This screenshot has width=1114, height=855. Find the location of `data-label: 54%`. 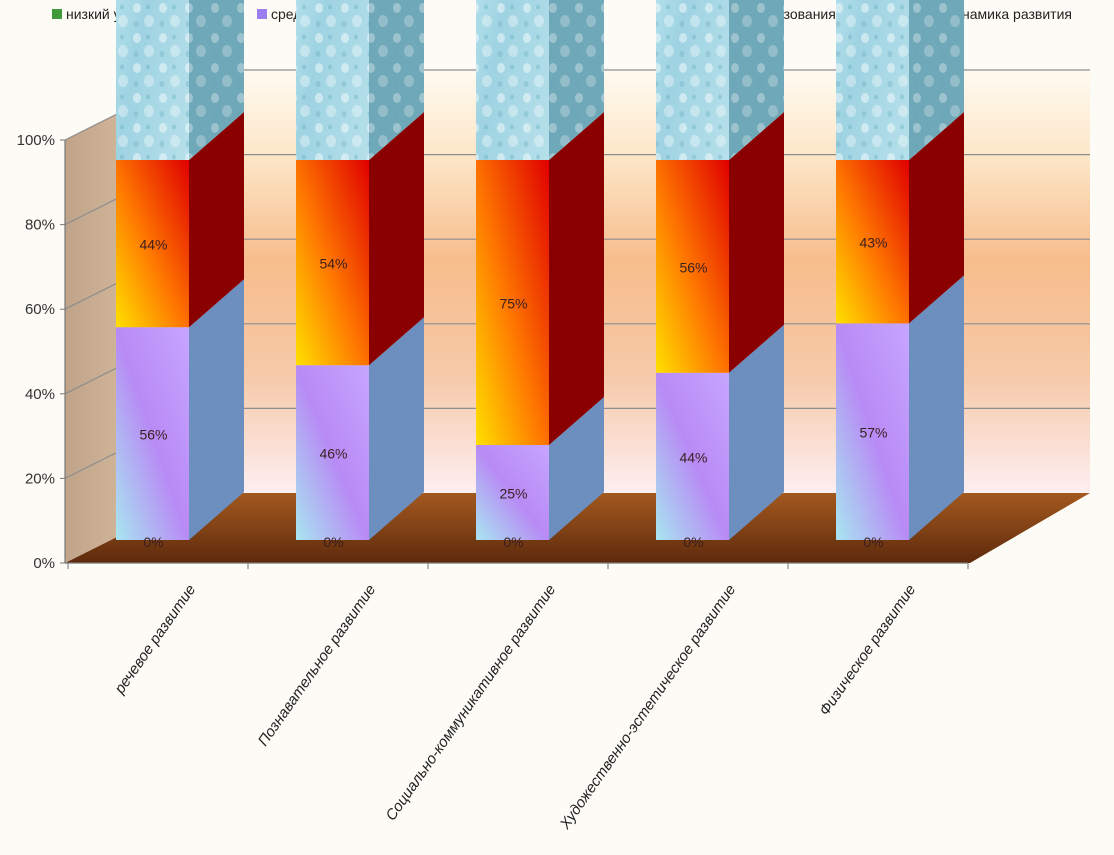

data-label: 54% is located at coordinates (333, 264).